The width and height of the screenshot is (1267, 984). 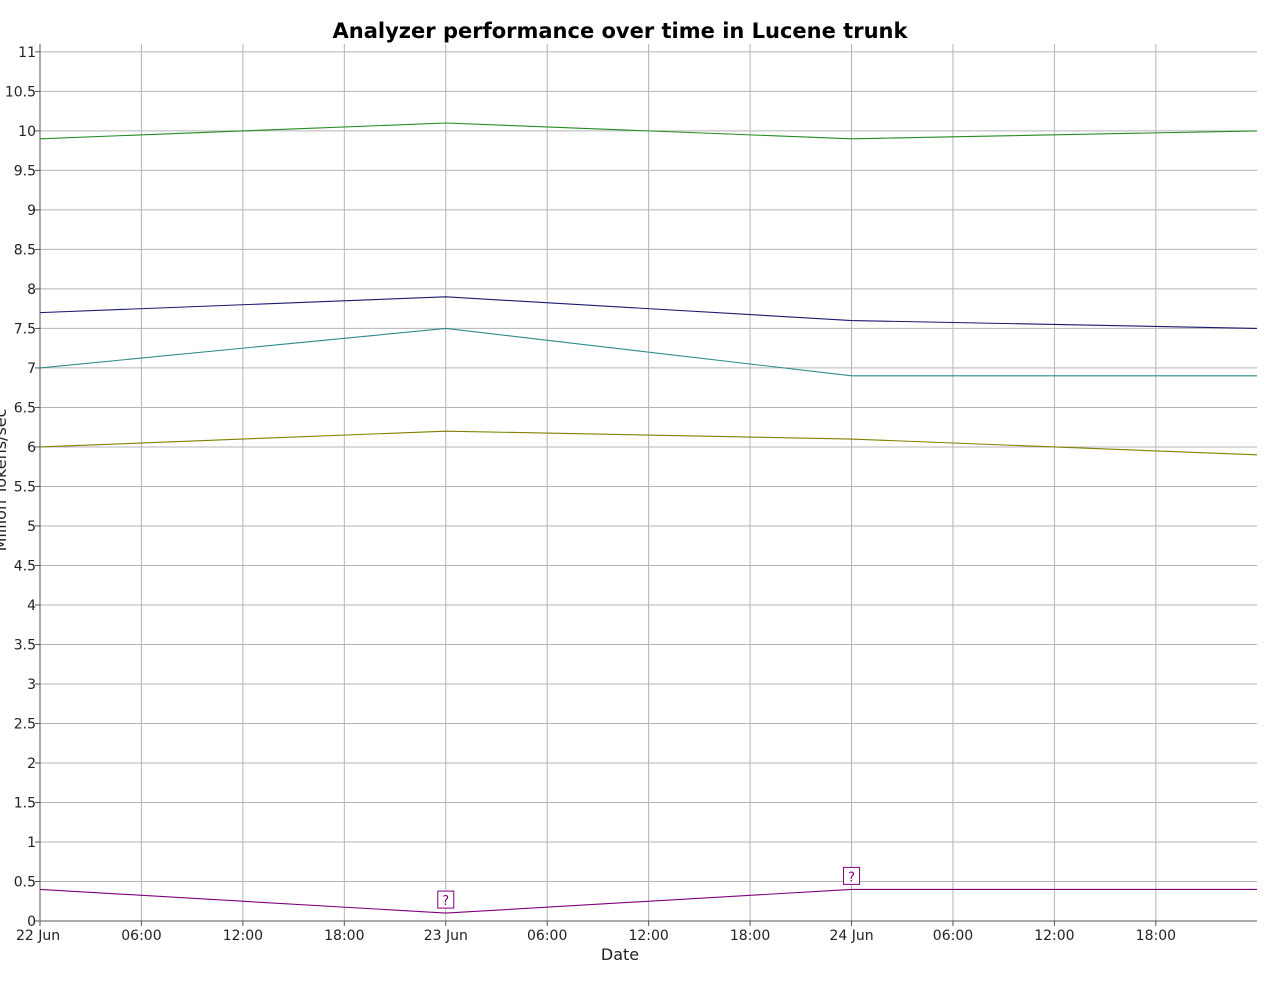 I want to click on x-tick-label: 23 Jun, so click(x=446, y=936).